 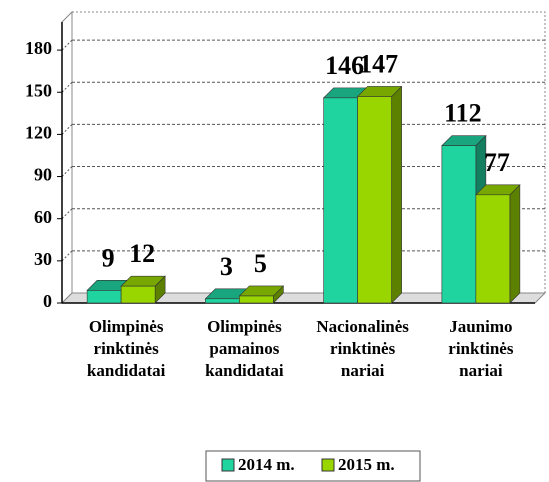 What do you see at coordinates (38, 90) in the screenshot?
I see `y-tick-label: 150` at bounding box center [38, 90].